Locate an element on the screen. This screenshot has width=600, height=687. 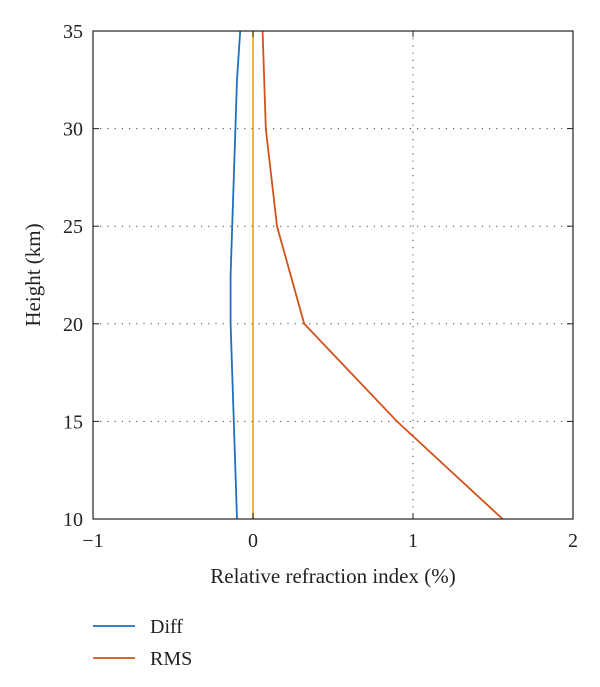
legend: Diff RMS is located at coordinates (142, 643).